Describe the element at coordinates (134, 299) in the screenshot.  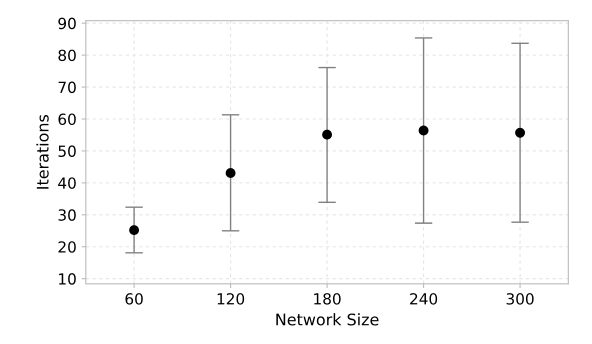
I see `x-tick-label: 60` at that location.